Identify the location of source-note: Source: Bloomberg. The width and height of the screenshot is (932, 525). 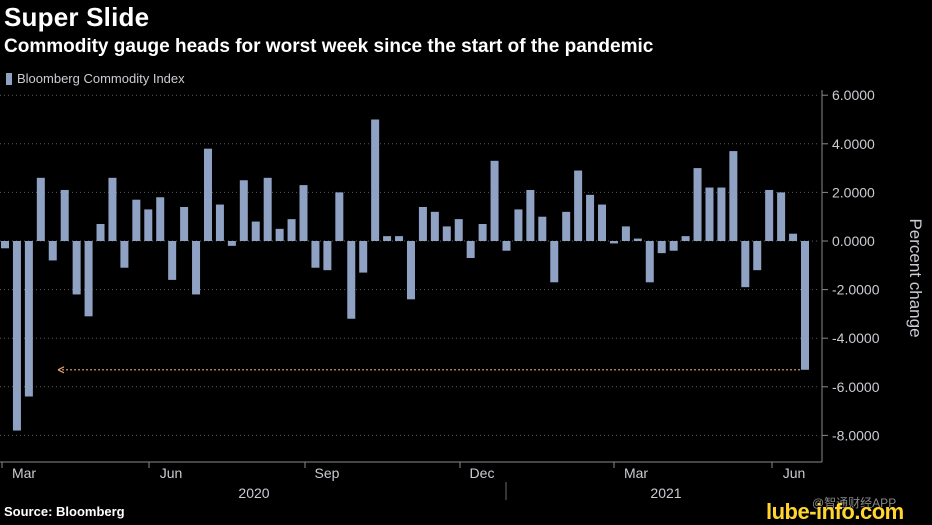
(64, 511).